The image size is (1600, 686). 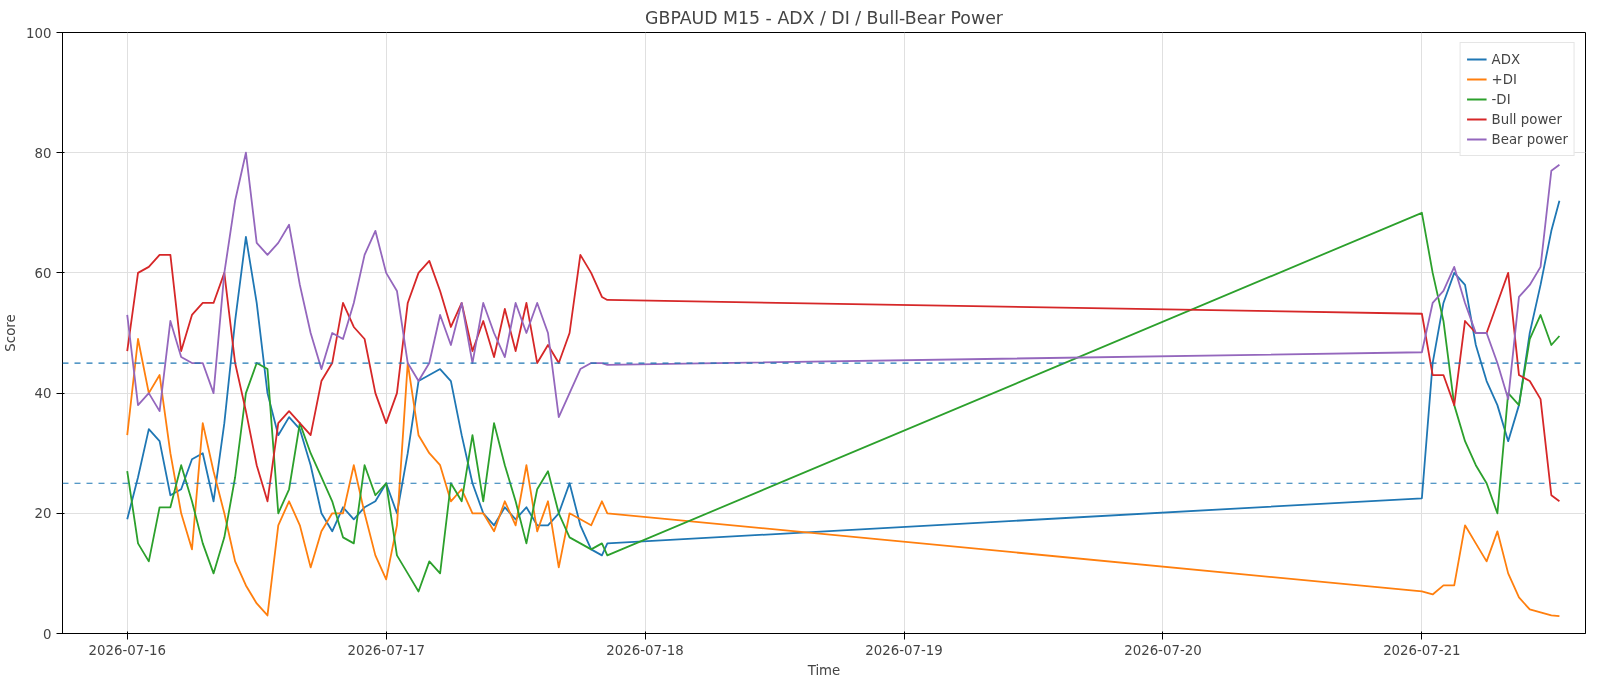 I want to click on x-tick-label: 2026-07-19, so click(x=904, y=650).